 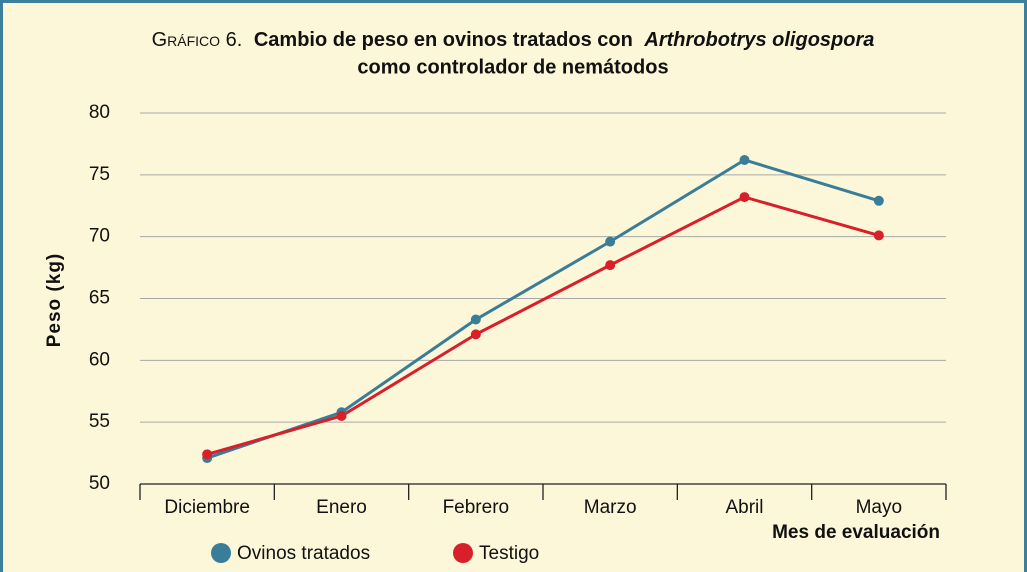 I want to click on x-tick-label: Mayo, so click(x=879, y=507).